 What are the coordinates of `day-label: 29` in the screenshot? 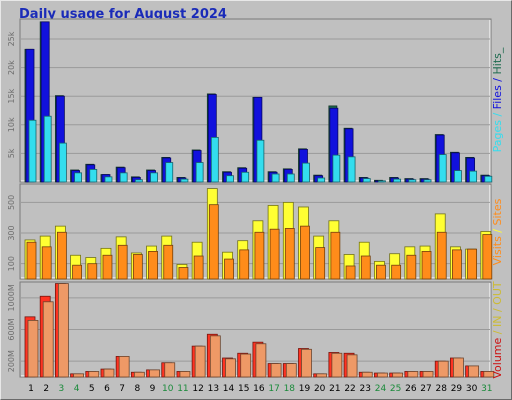 It's located at (457, 389).